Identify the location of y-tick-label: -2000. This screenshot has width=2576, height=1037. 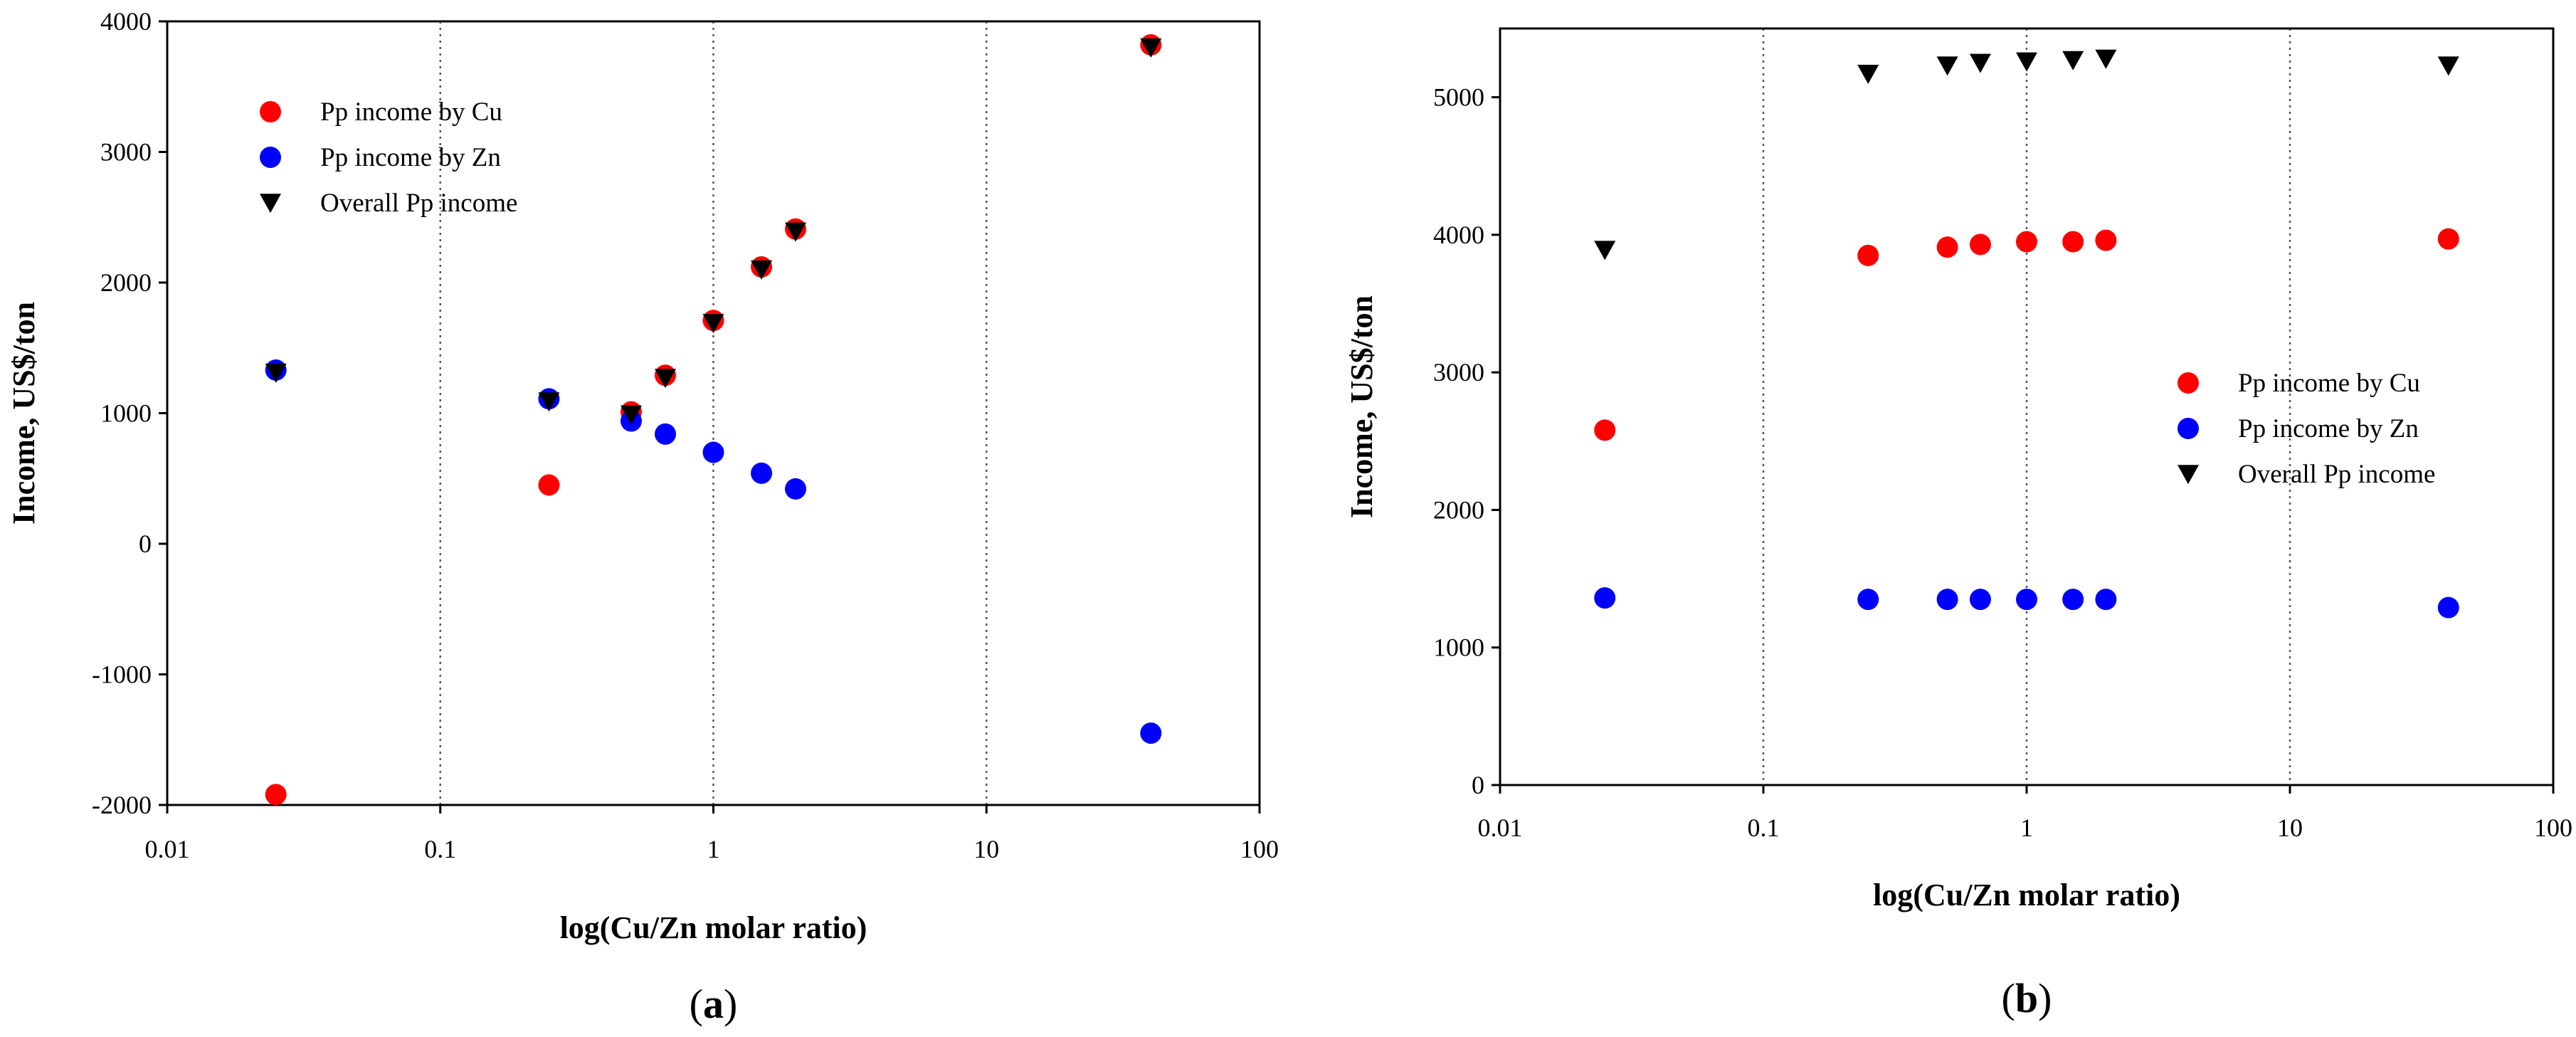
(122, 805).